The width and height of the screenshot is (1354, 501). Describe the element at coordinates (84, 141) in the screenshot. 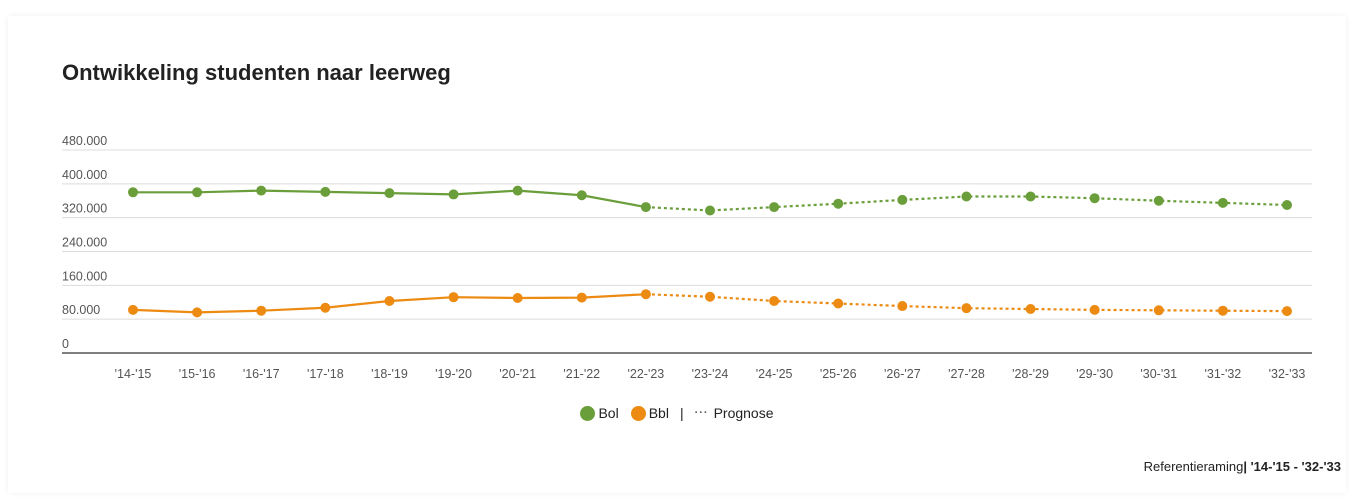

I see `y-tick-label: 480.000` at that location.